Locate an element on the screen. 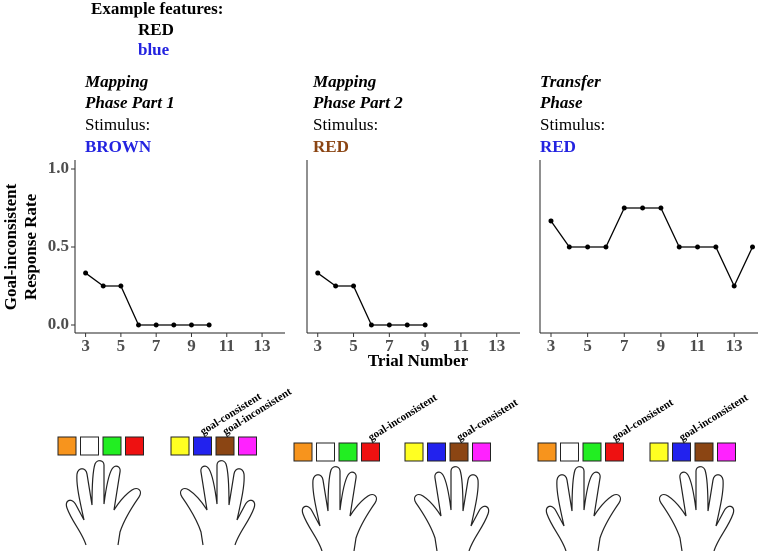 The width and height of the screenshot is (762, 551). y-axis-label: Response Rate is located at coordinates (30, 246).